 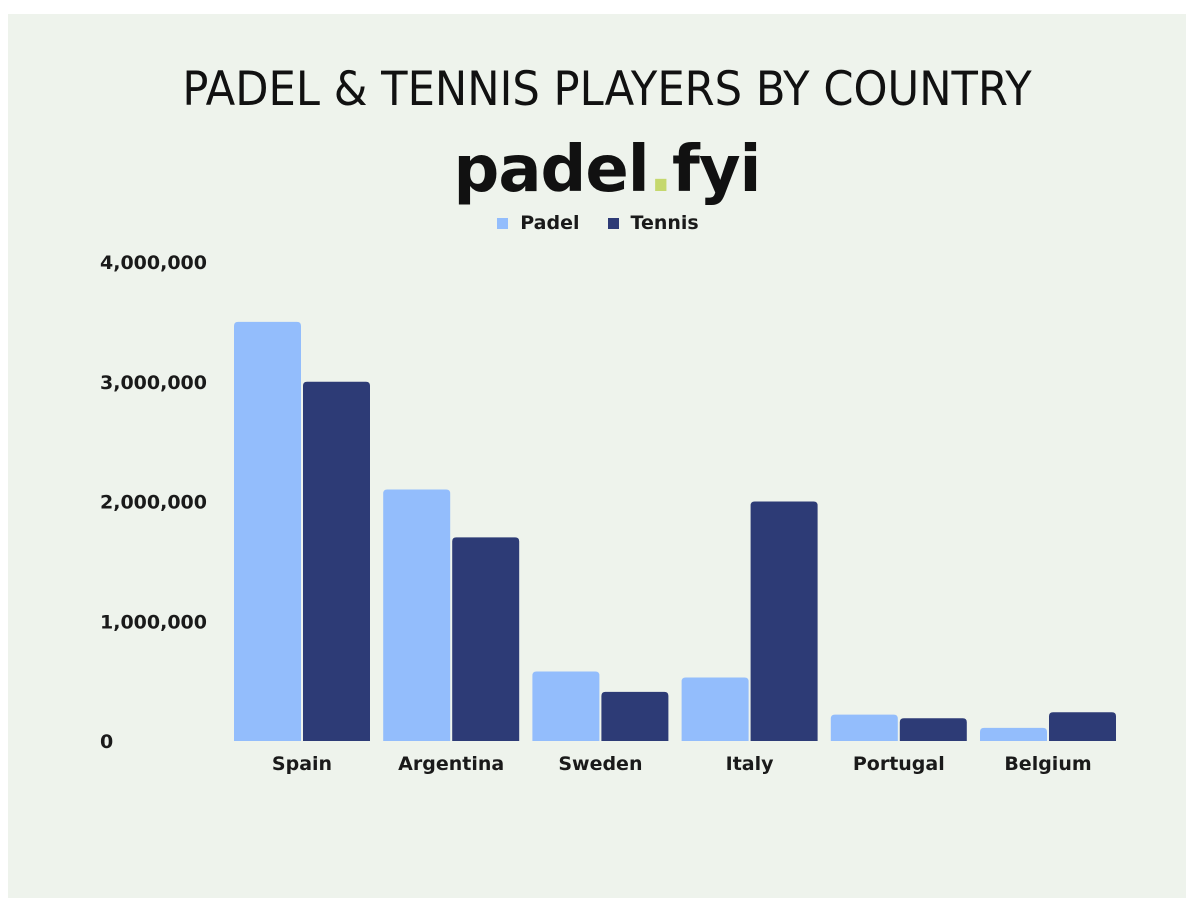 I want to click on bar-padel-belgium, so click(x=1013, y=734).